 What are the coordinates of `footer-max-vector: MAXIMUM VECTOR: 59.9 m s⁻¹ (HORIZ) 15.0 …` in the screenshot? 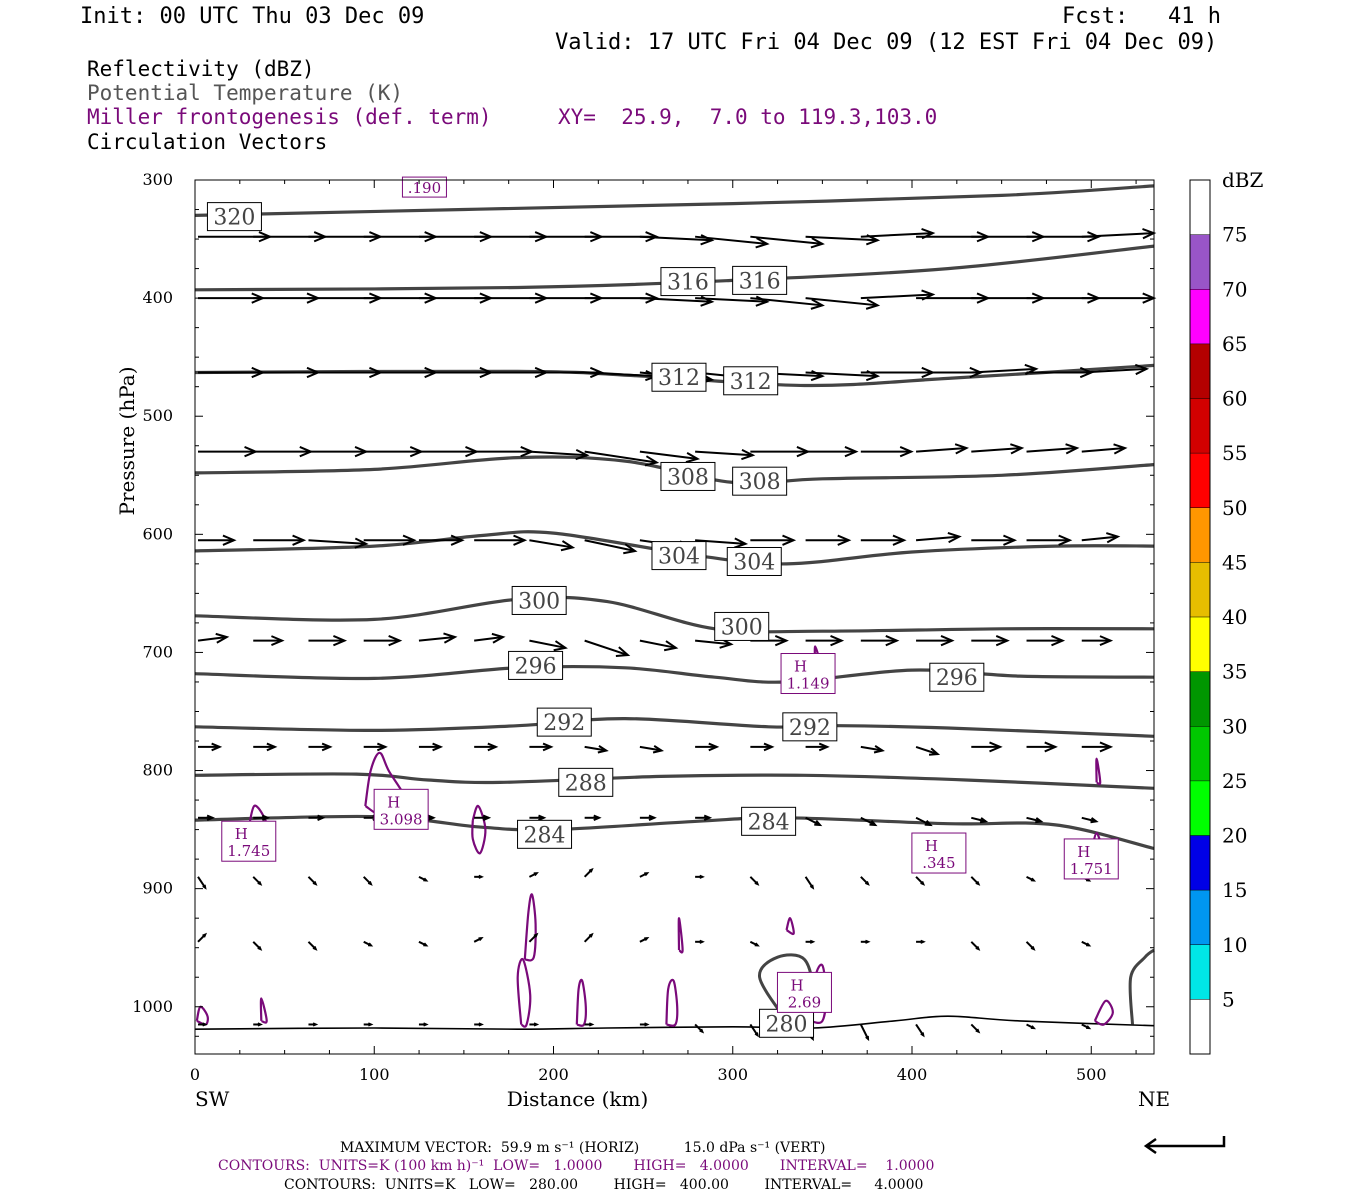 It's located at (583, 1148).